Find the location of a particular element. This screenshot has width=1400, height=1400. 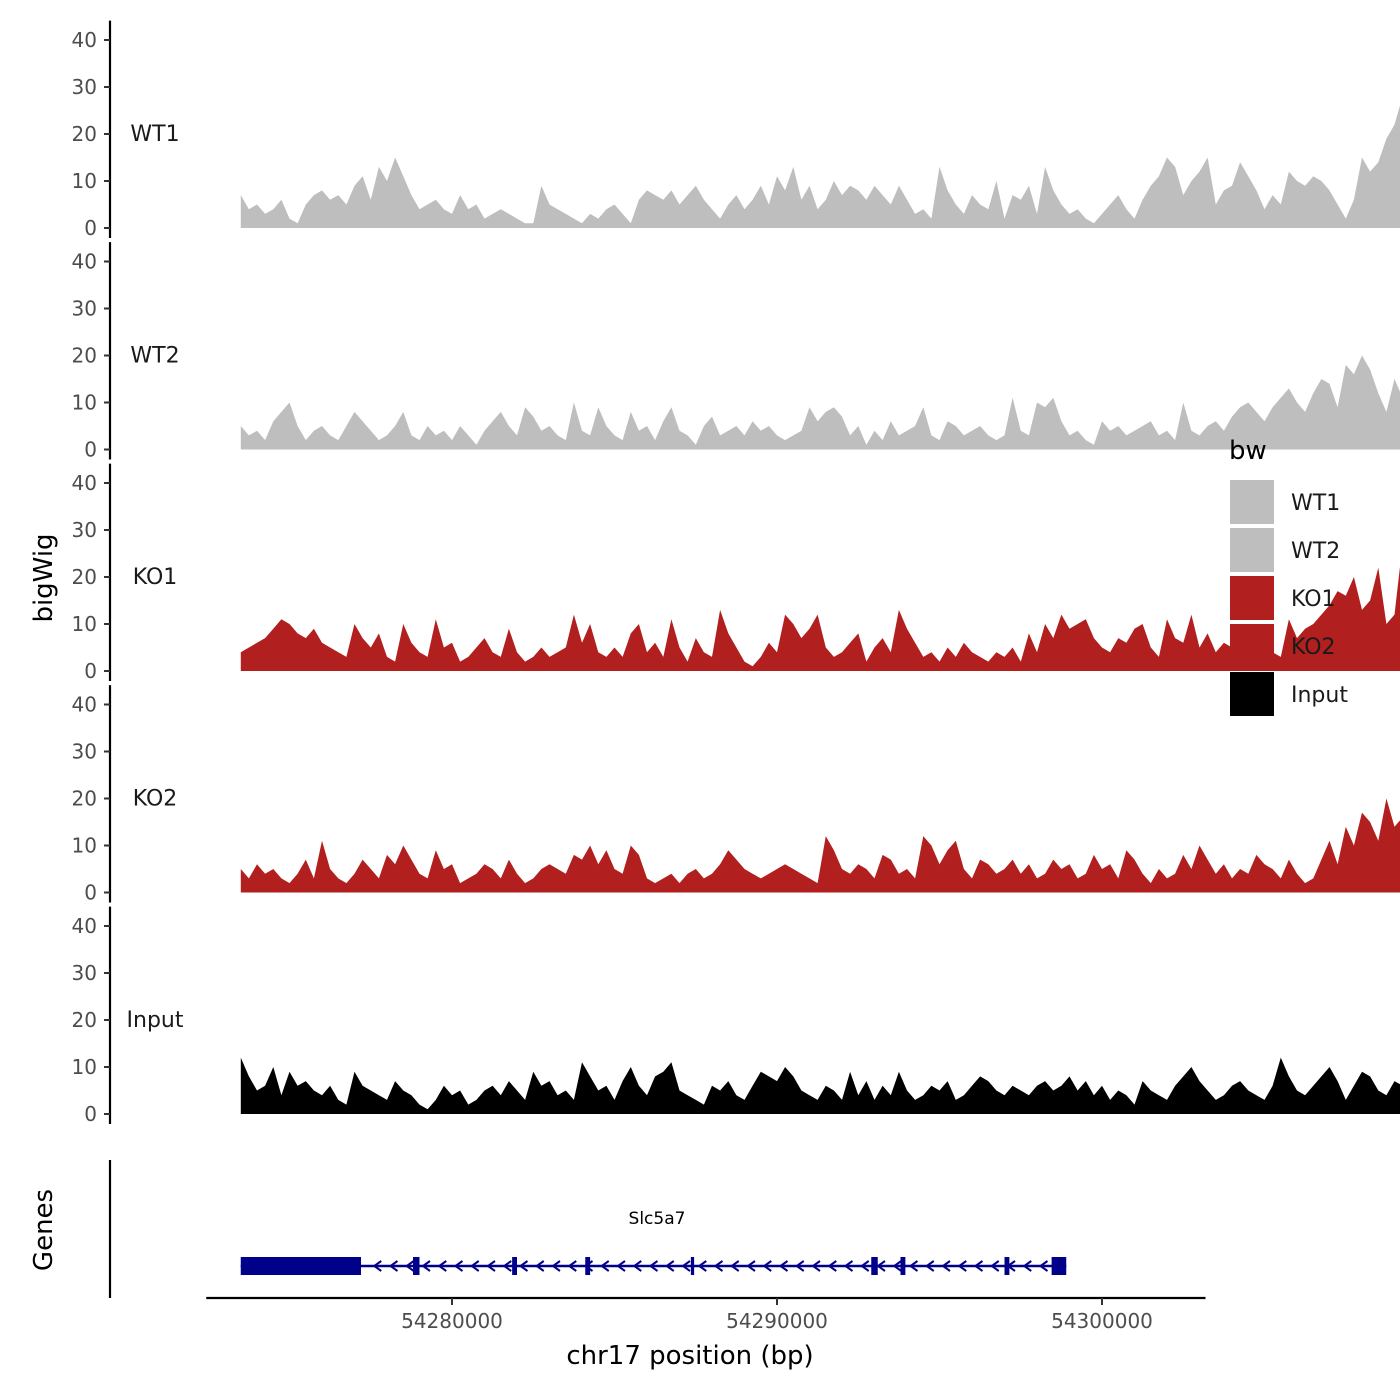

legend-key-wt2 is located at coordinates (1252, 550).